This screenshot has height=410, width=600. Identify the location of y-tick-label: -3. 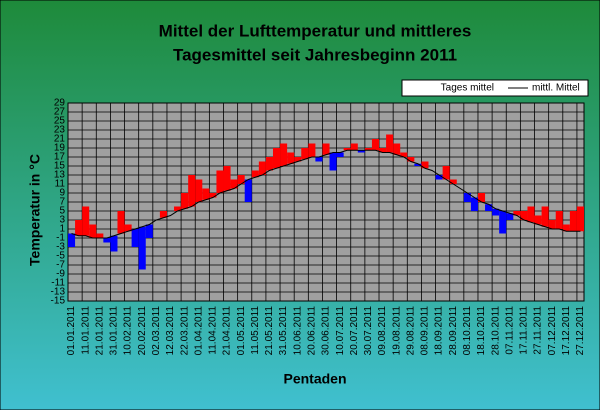
(60, 247).